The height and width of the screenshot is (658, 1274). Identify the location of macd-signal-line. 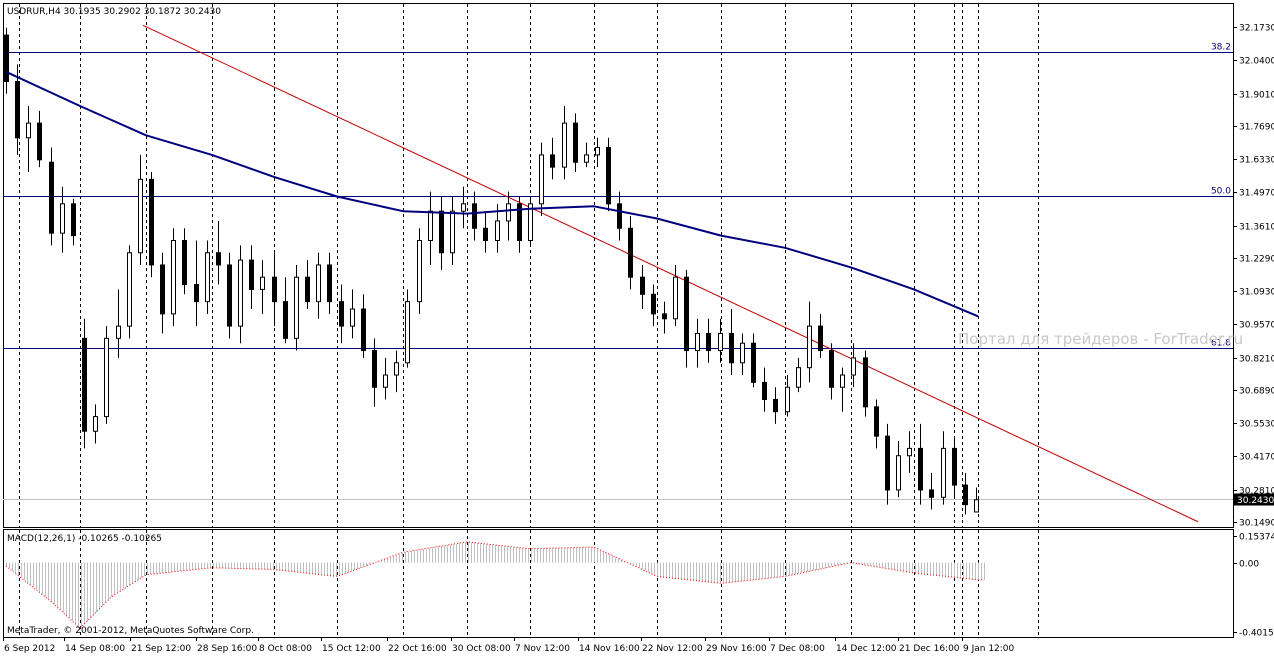
(494, 584).